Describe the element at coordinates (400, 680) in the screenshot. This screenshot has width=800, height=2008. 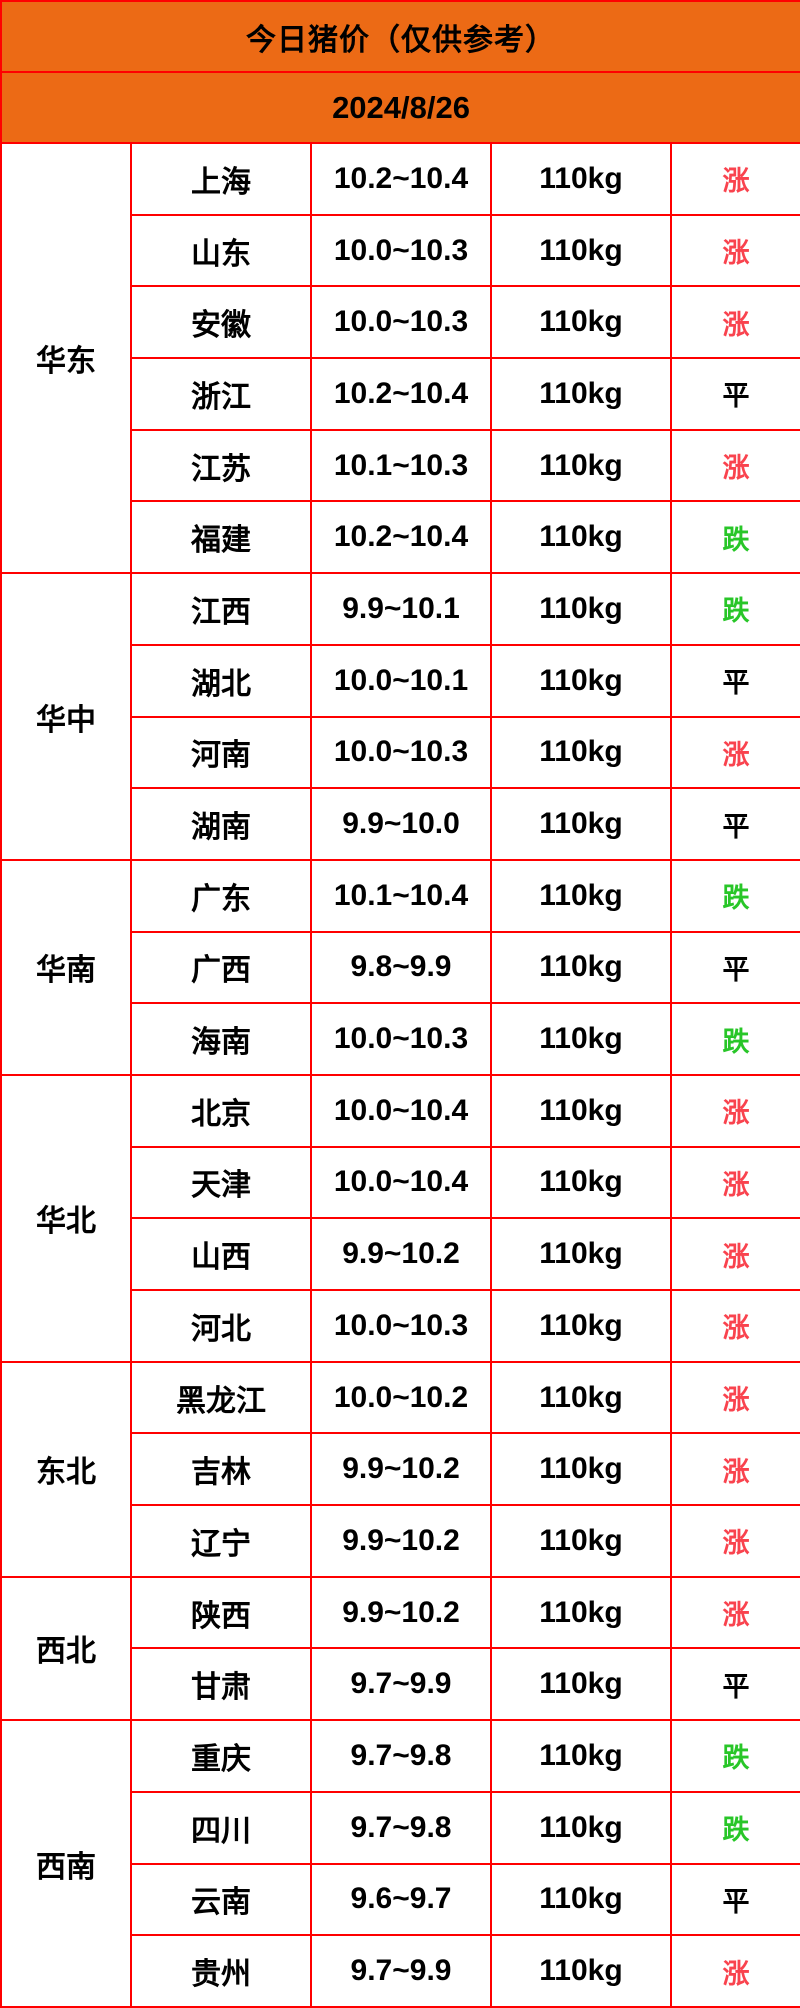
I see `table-row: 湖北 10.0~10.1 110kg 平` at that location.